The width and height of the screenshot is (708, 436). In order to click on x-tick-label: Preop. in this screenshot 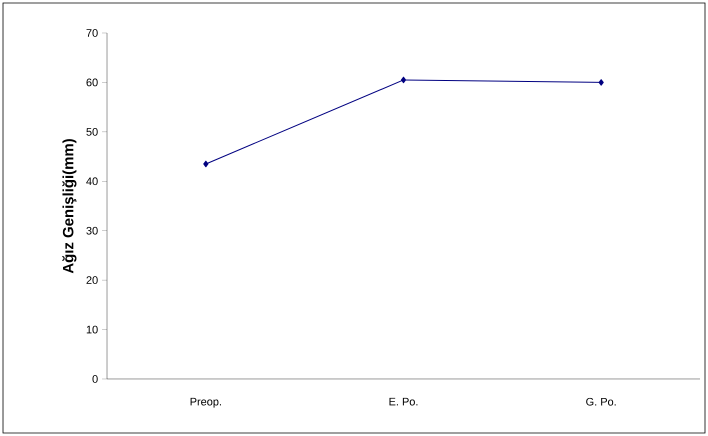, I will do `click(205, 403)`.